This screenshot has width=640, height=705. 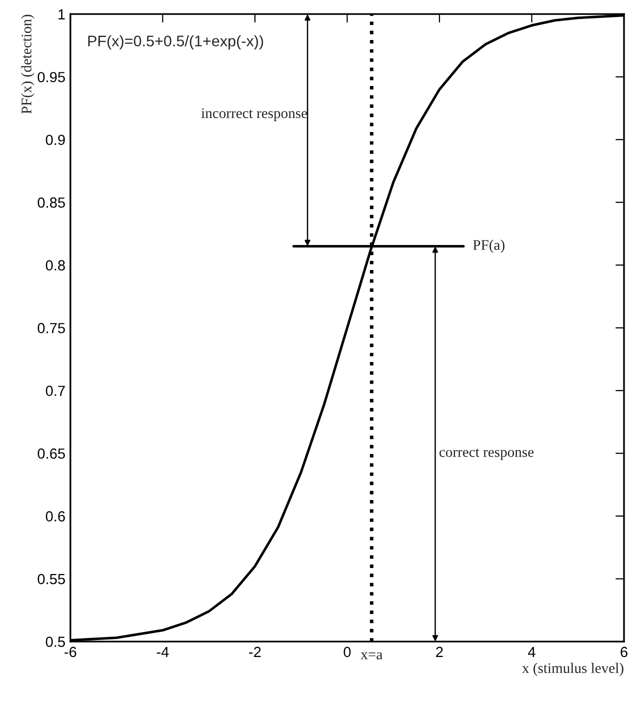 I want to click on x-tick-label: -2, so click(x=255, y=651).